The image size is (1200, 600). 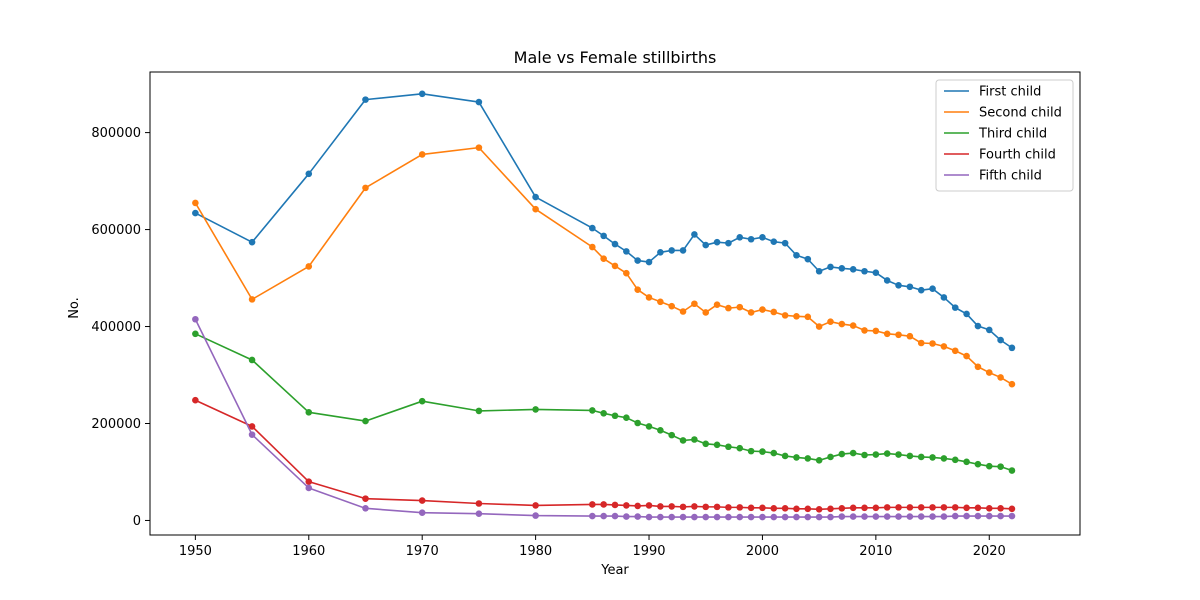 I want to click on x-tick-label: 1950, so click(x=195, y=551).